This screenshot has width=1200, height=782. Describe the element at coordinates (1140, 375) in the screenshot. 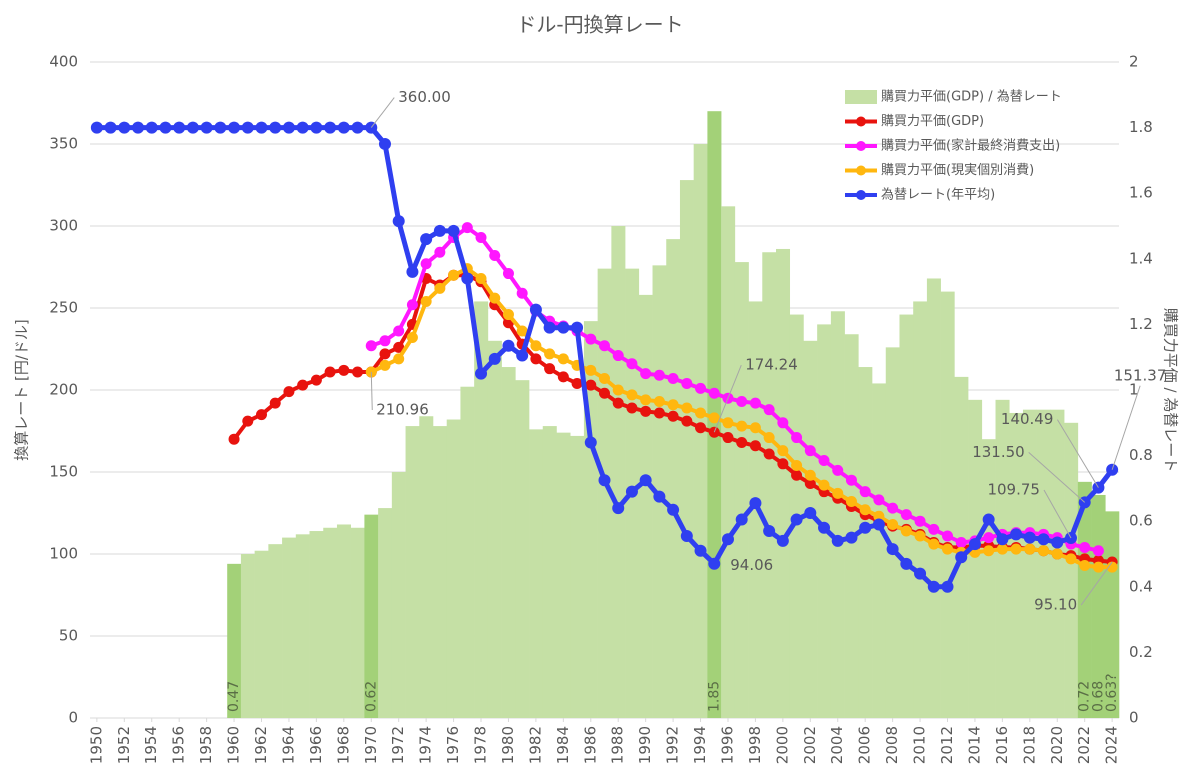

I see `data-label: 151.37` at that location.